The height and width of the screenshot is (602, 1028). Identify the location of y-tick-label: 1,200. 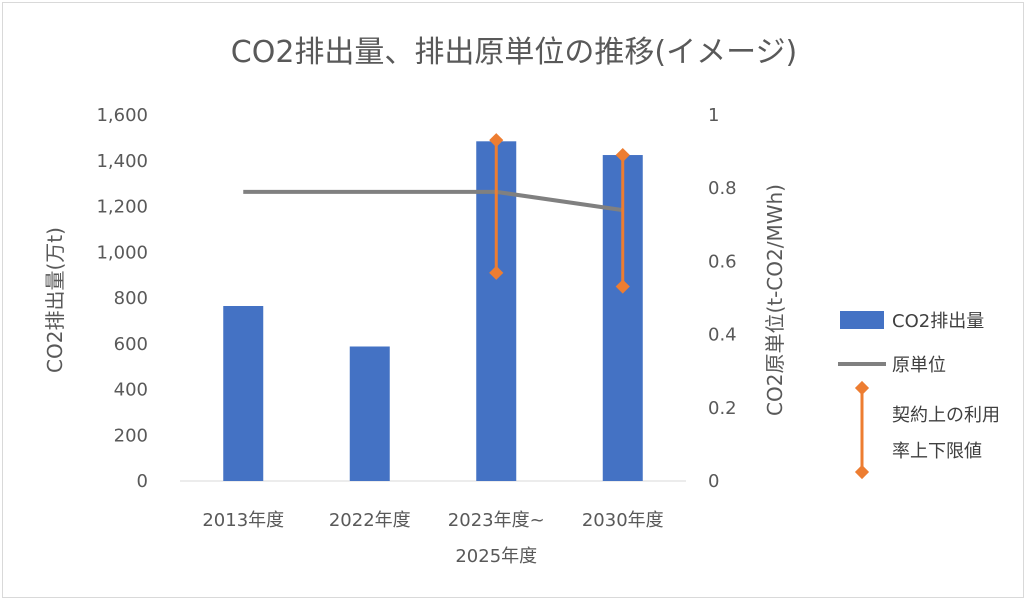
(122, 207).